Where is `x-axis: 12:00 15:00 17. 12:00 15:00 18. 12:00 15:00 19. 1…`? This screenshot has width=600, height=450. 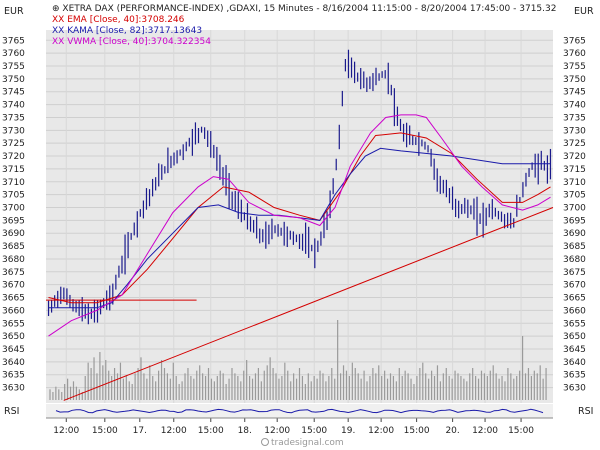
x-axis: 12:00 15:00 17. 12:00 15:00 18. 12:00 15:00 19. 1… is located at coordinates (299, 426).